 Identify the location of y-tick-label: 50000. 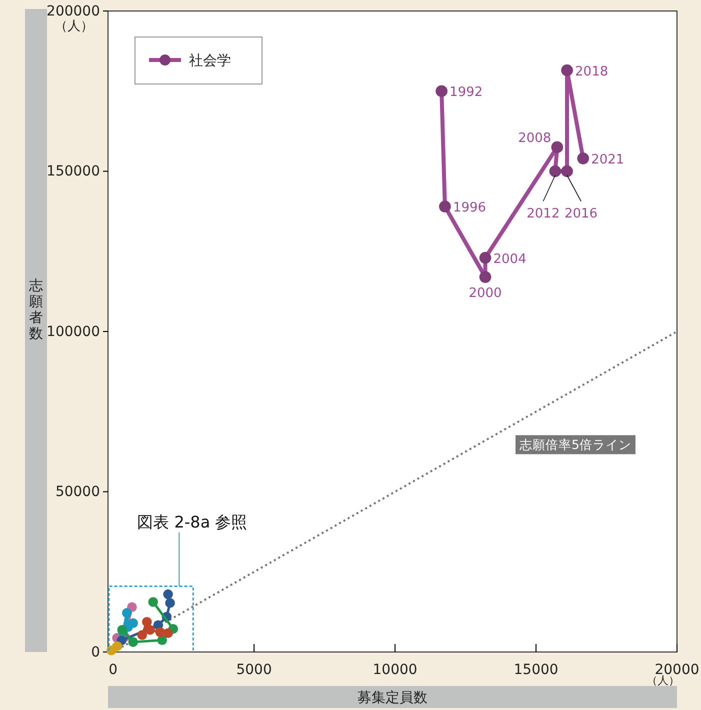
(77, 492).